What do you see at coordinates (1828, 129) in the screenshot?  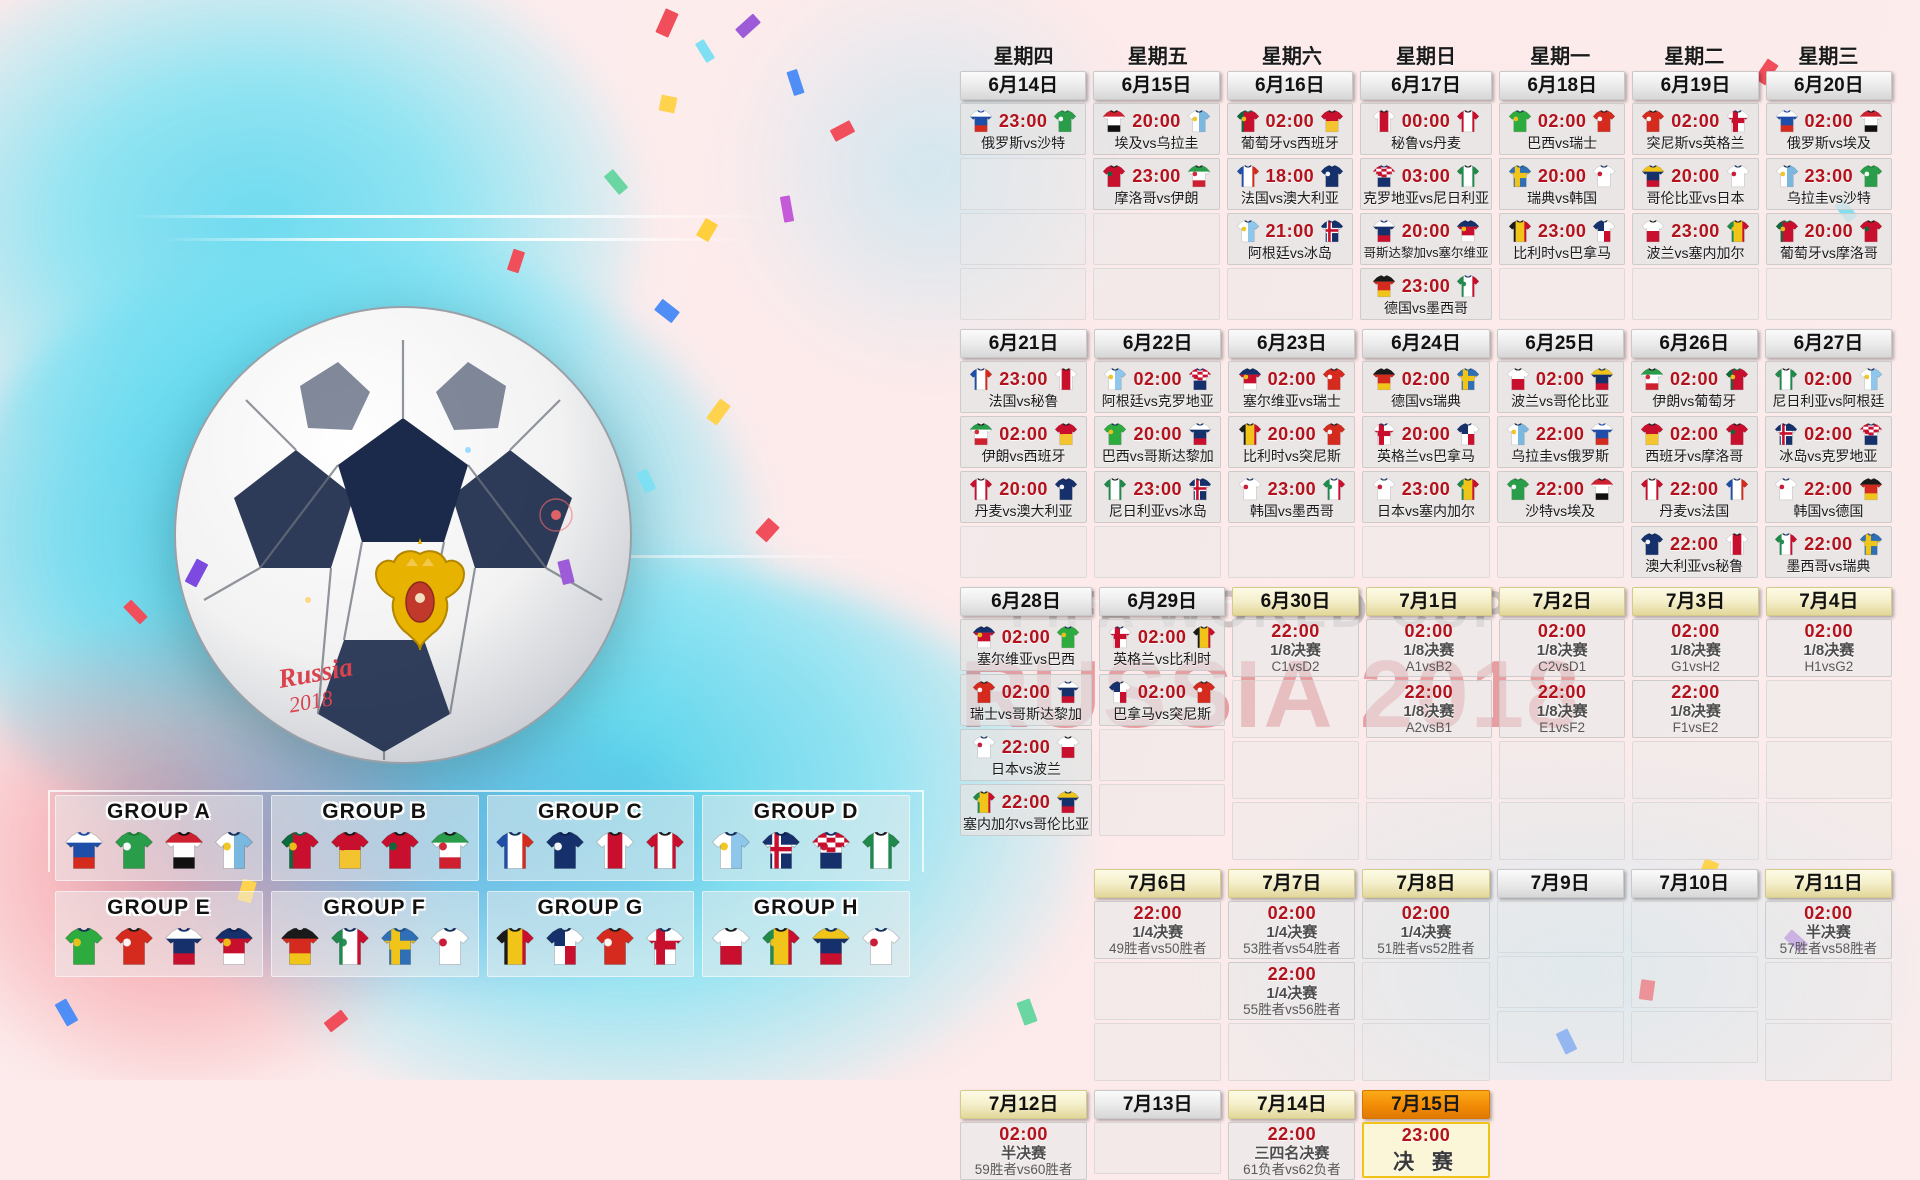 I see `group-match-cell: 02:00 俄罗斯vs埃及` at bounding box center [1828, 129].